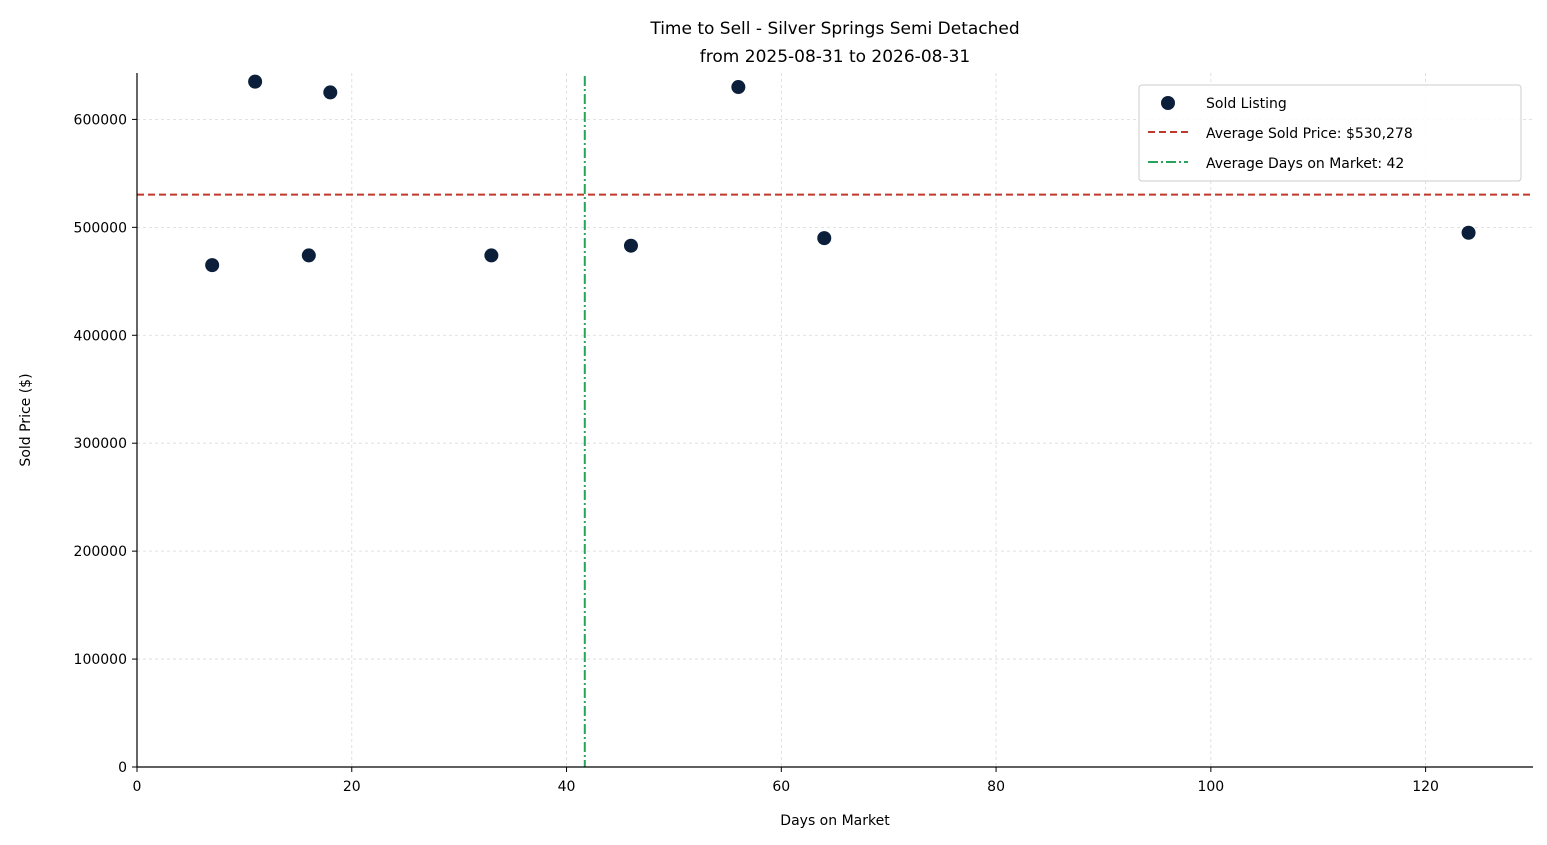  I want to click on y-tick-label: 200000, so click(100, 552).